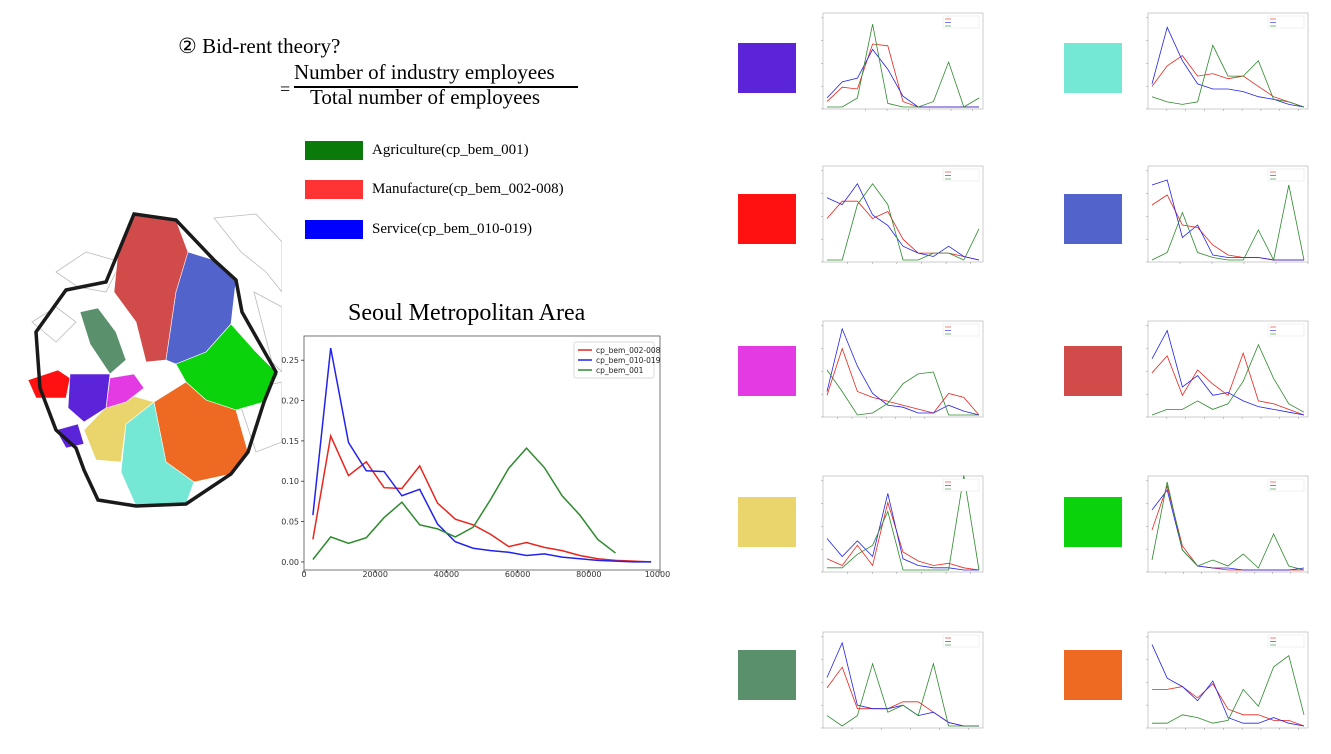  I want to click on y-tick-label: 0.15, so click(290, 441).